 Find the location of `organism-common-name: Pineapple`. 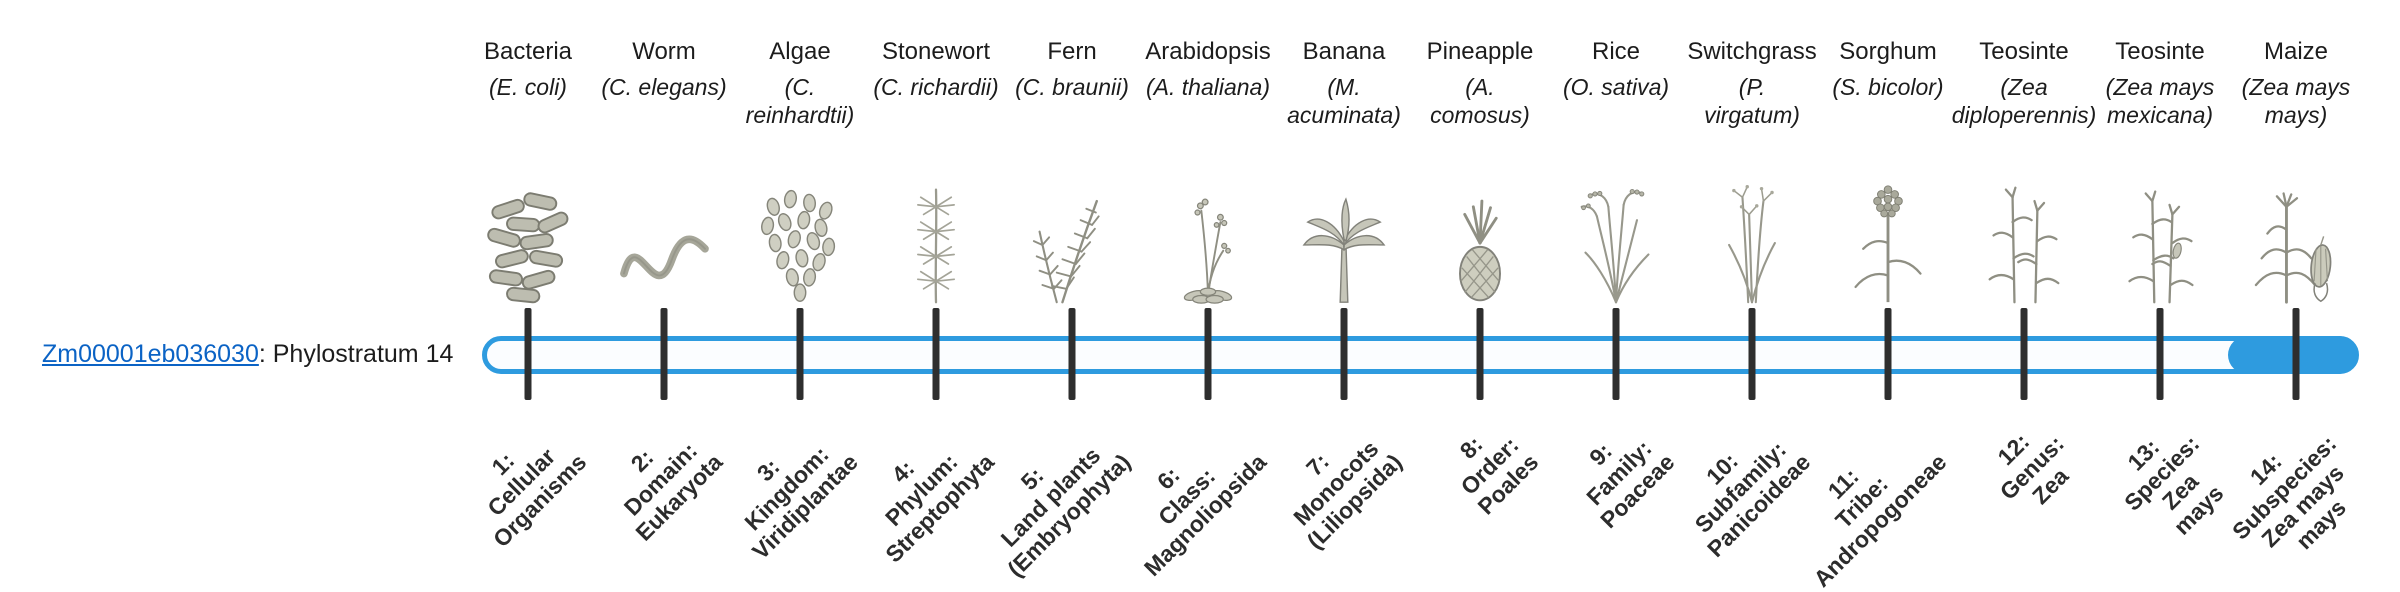

organism-common-name: Pineapple is located at coordinates (1480, 51).